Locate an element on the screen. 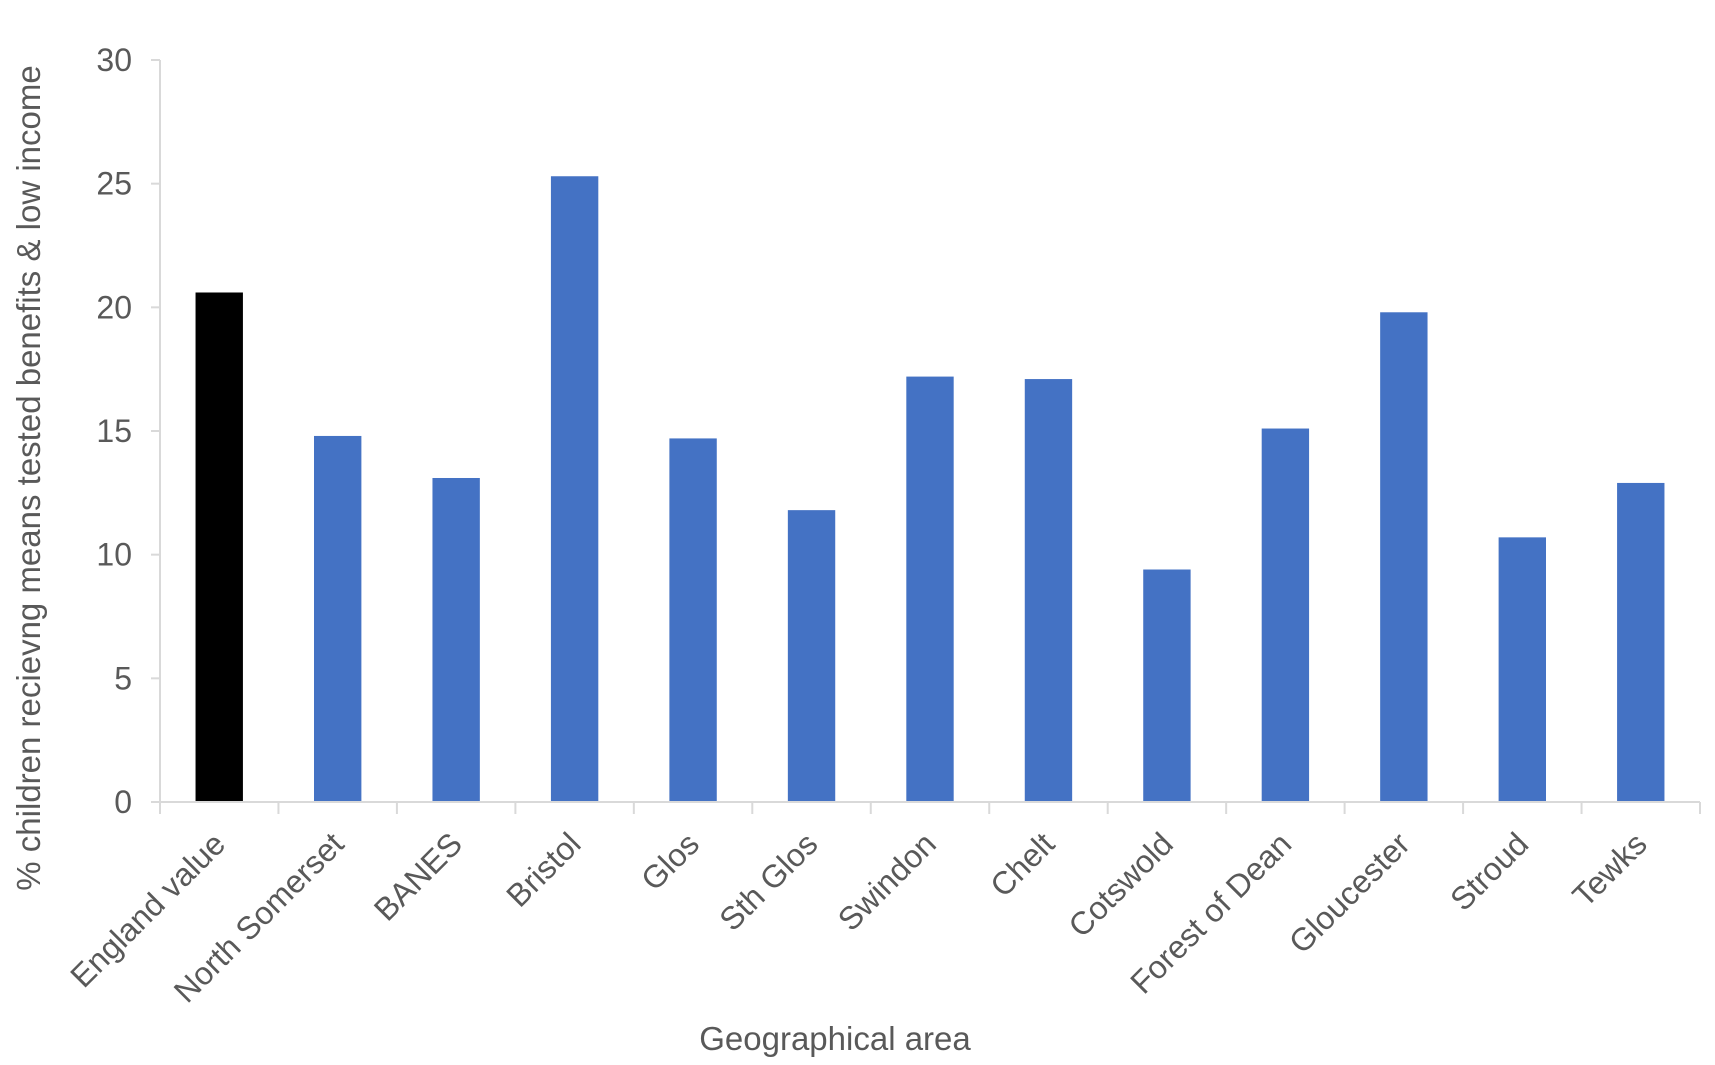  bar-glos is located at coordinates (693, 620).